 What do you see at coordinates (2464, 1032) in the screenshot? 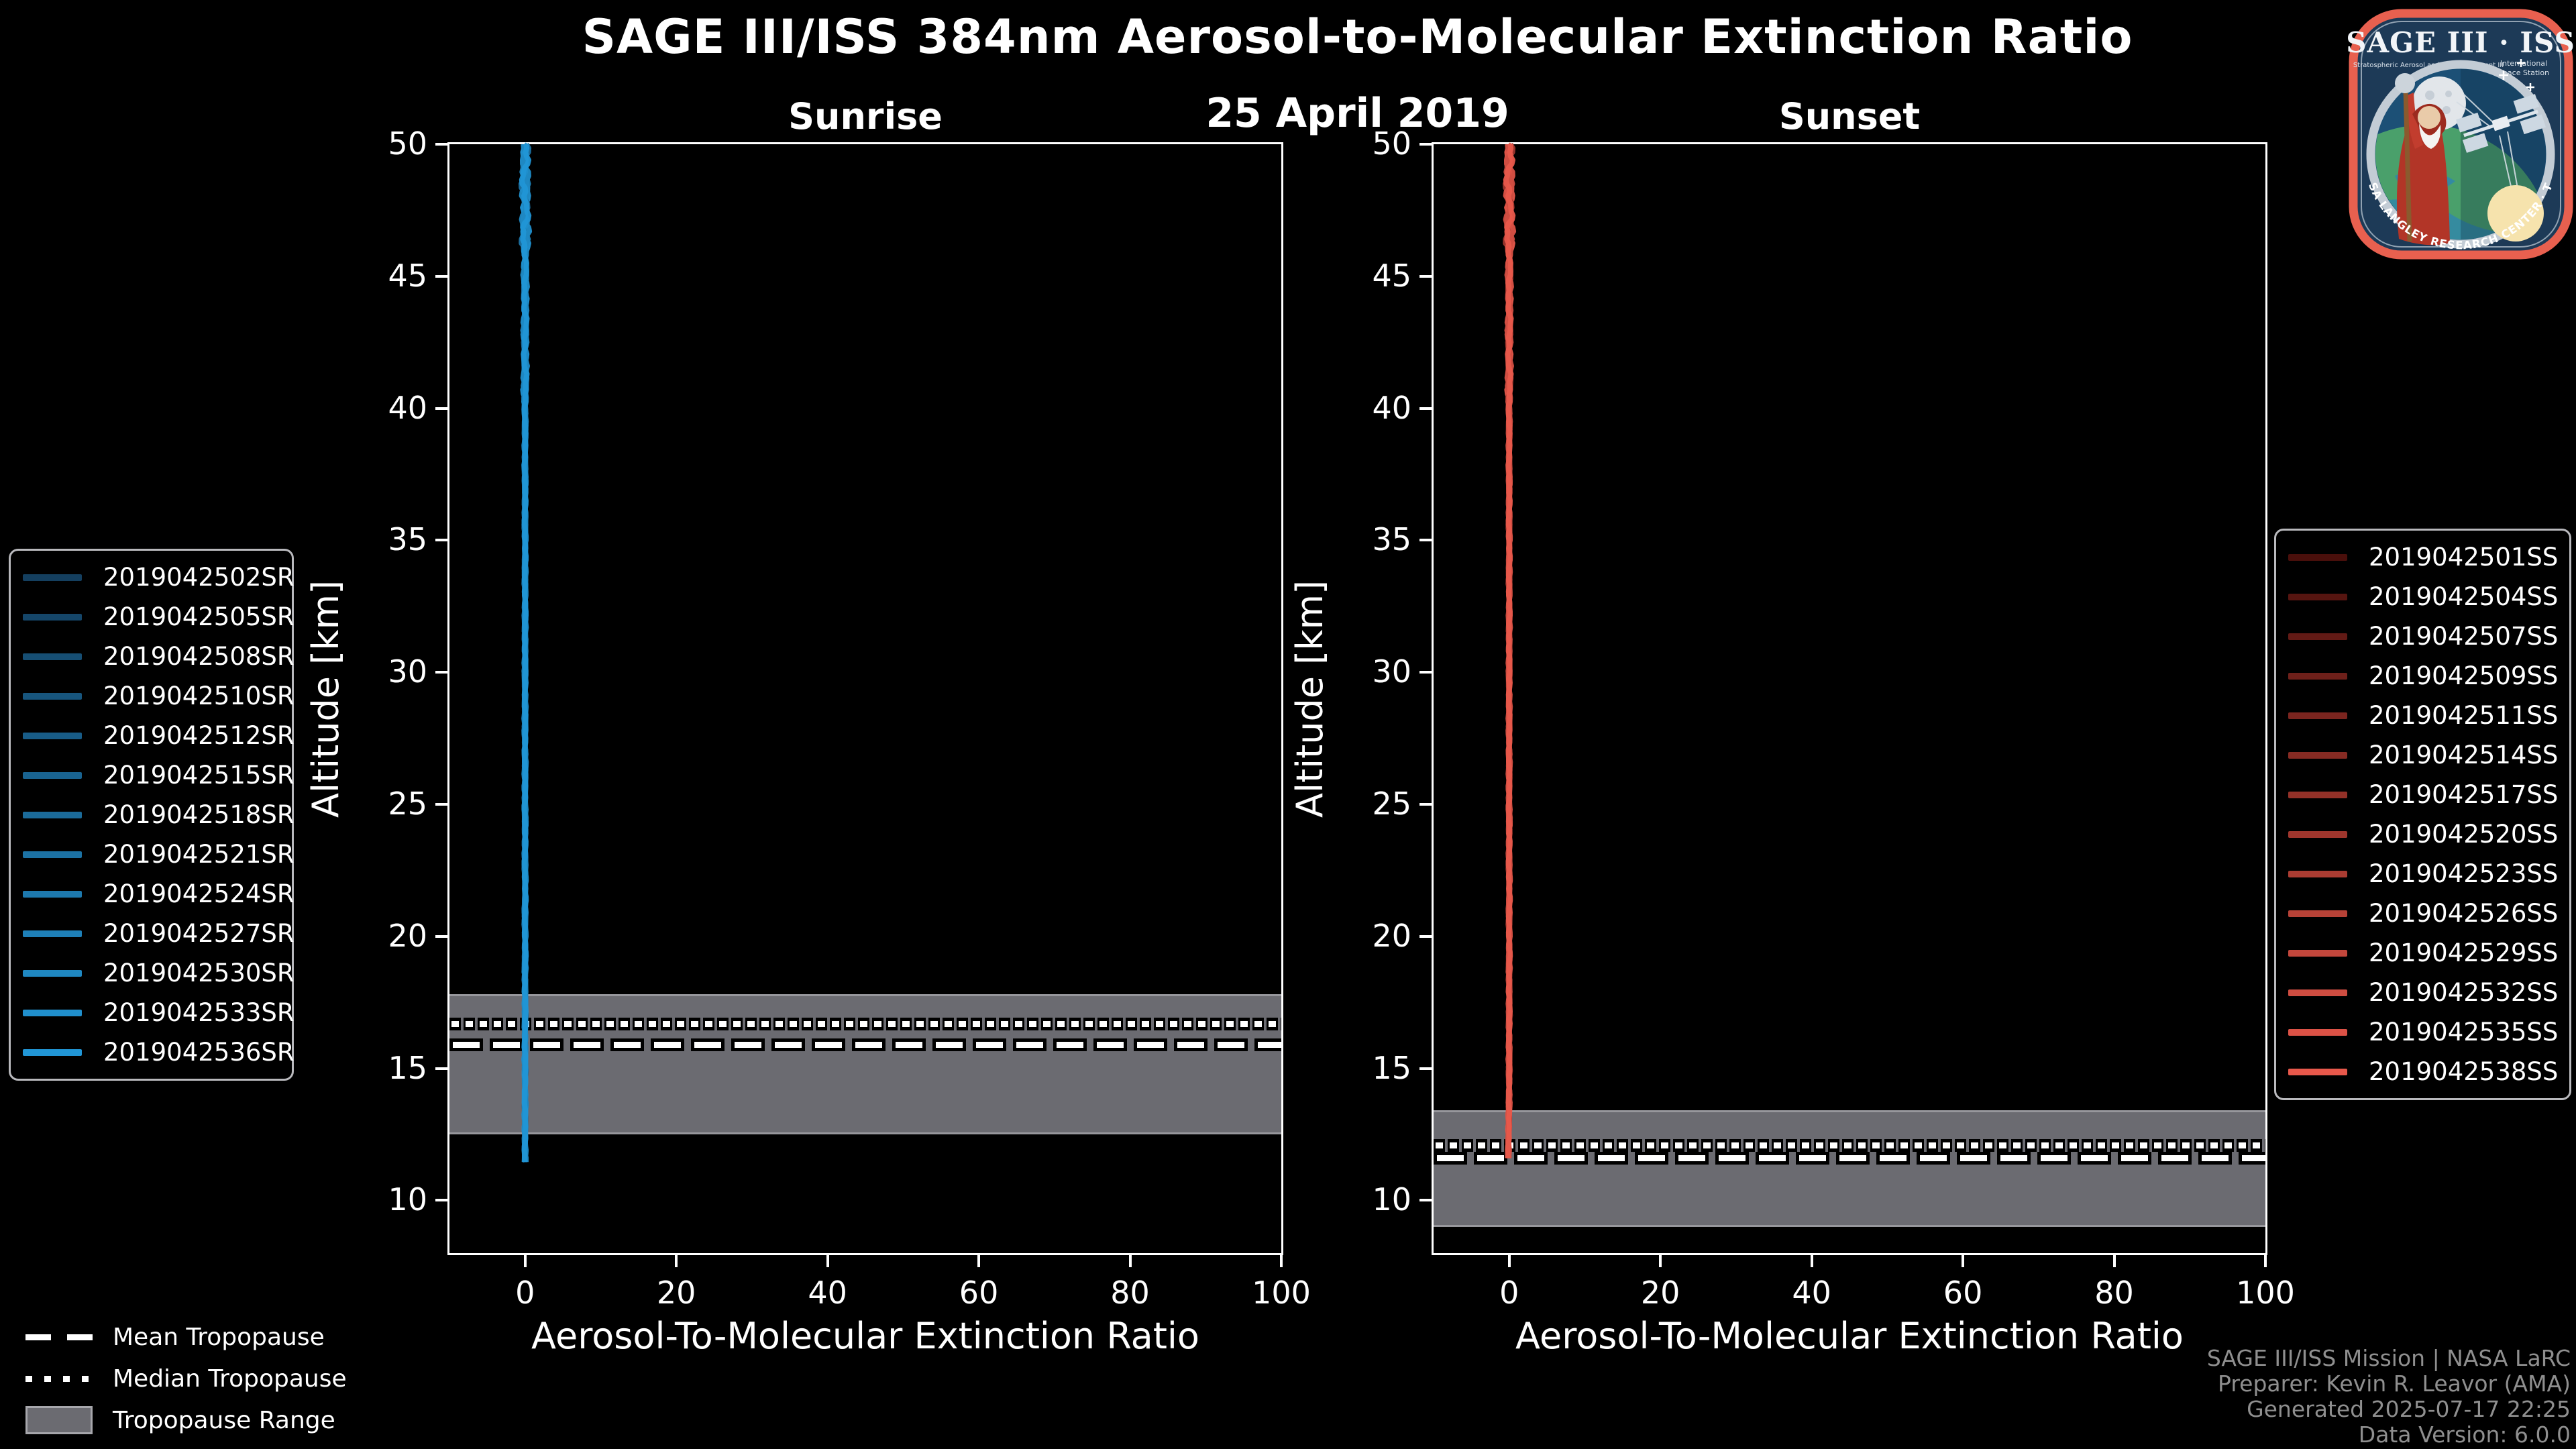
I see `legend-event-label: 2019042535SS` at bounding box center [2464, 1032].